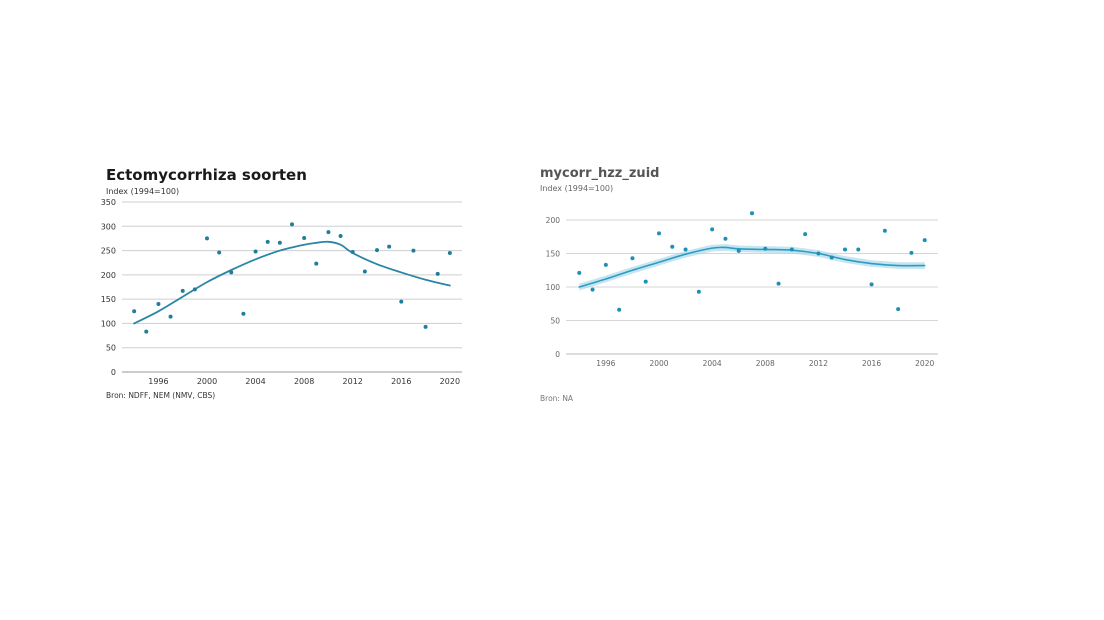 The height and width of the screenshot is (620, 1104). I want to click on y-tick-label: 350, so click(108, 202).